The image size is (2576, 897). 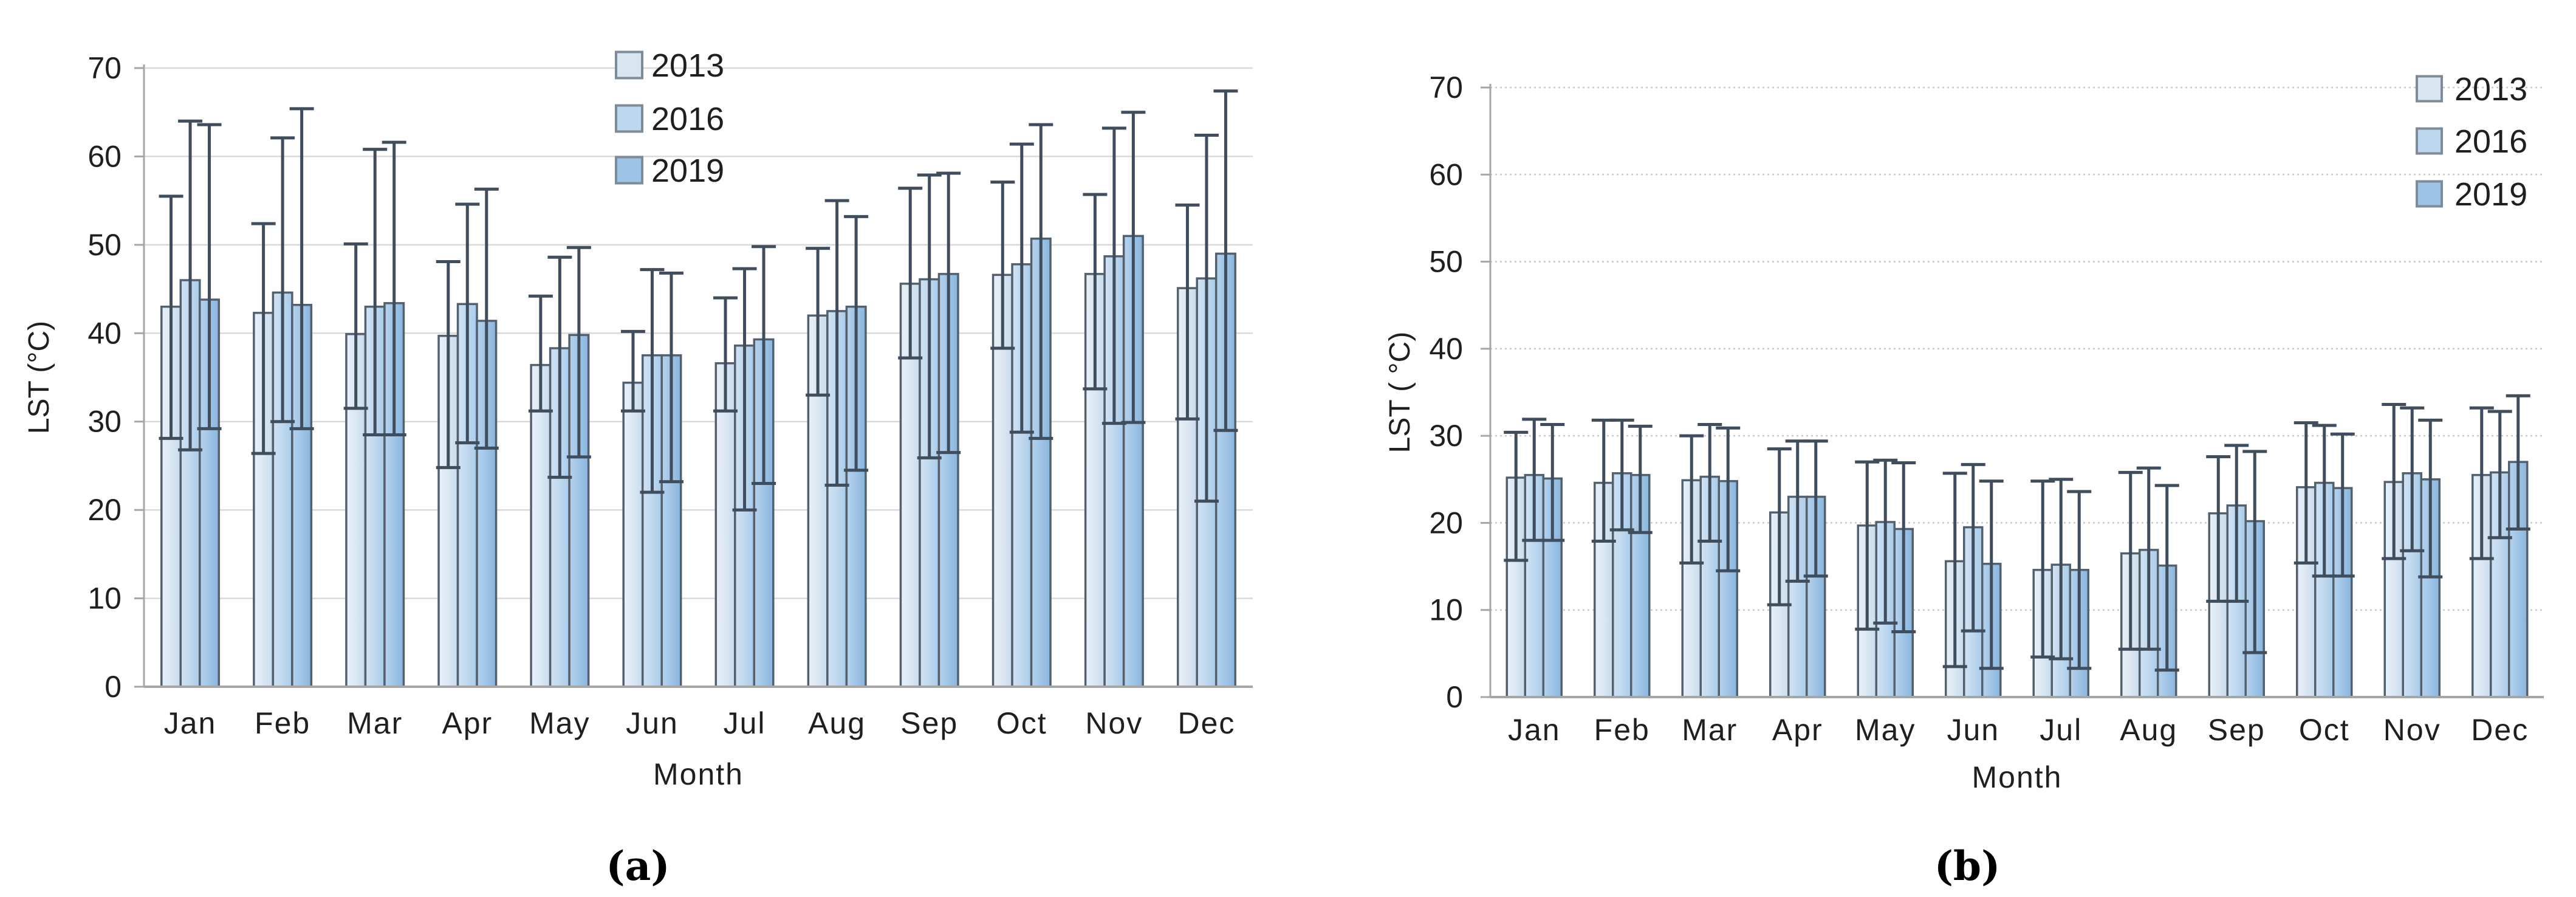 What do you see at coordinates (1133, 267) in the screenshot?
I see `errorbar-a-nov-2019` at bounding box center [1133, 267].